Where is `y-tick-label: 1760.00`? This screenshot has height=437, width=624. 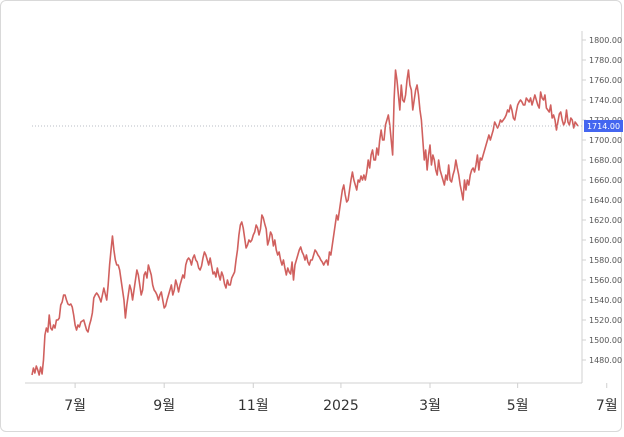 y-tick-label: 1760.00 is located at coordinates (605, 80).